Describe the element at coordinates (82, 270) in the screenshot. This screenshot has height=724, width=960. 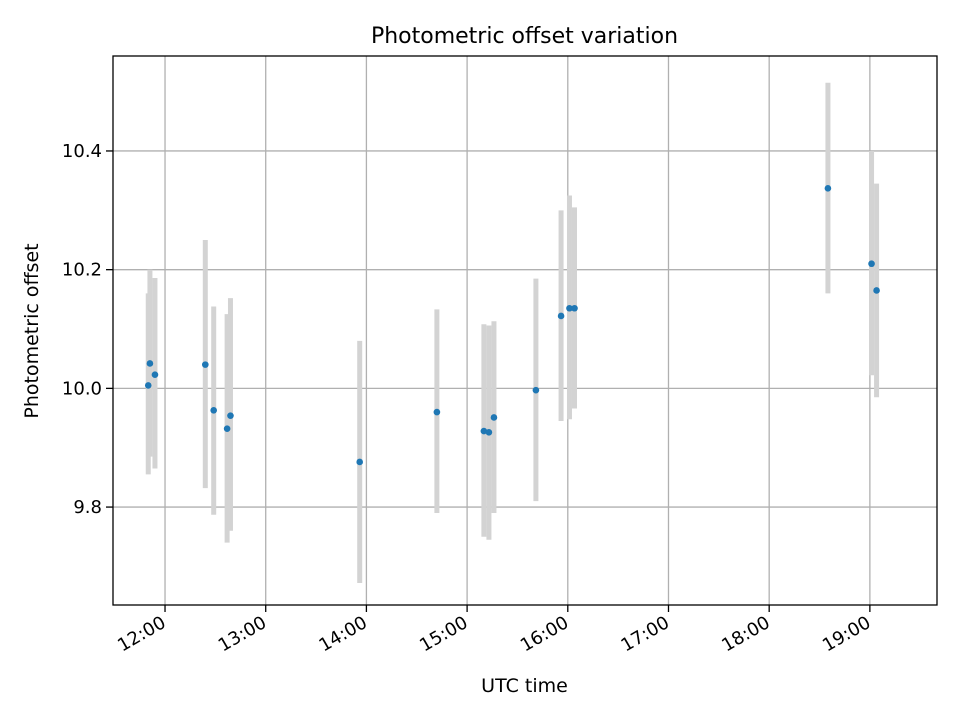
I see `y-tick-label: 10.2` at that location.